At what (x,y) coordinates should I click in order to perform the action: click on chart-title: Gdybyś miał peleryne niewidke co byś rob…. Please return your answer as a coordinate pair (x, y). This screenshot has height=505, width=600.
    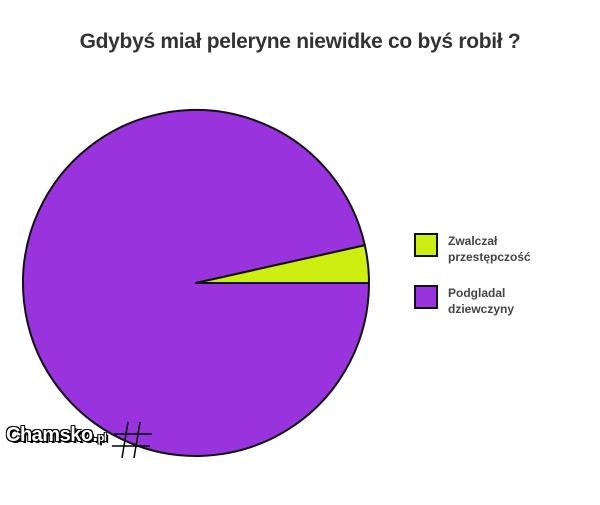
    Looking at the image, I should click on (300, 41).